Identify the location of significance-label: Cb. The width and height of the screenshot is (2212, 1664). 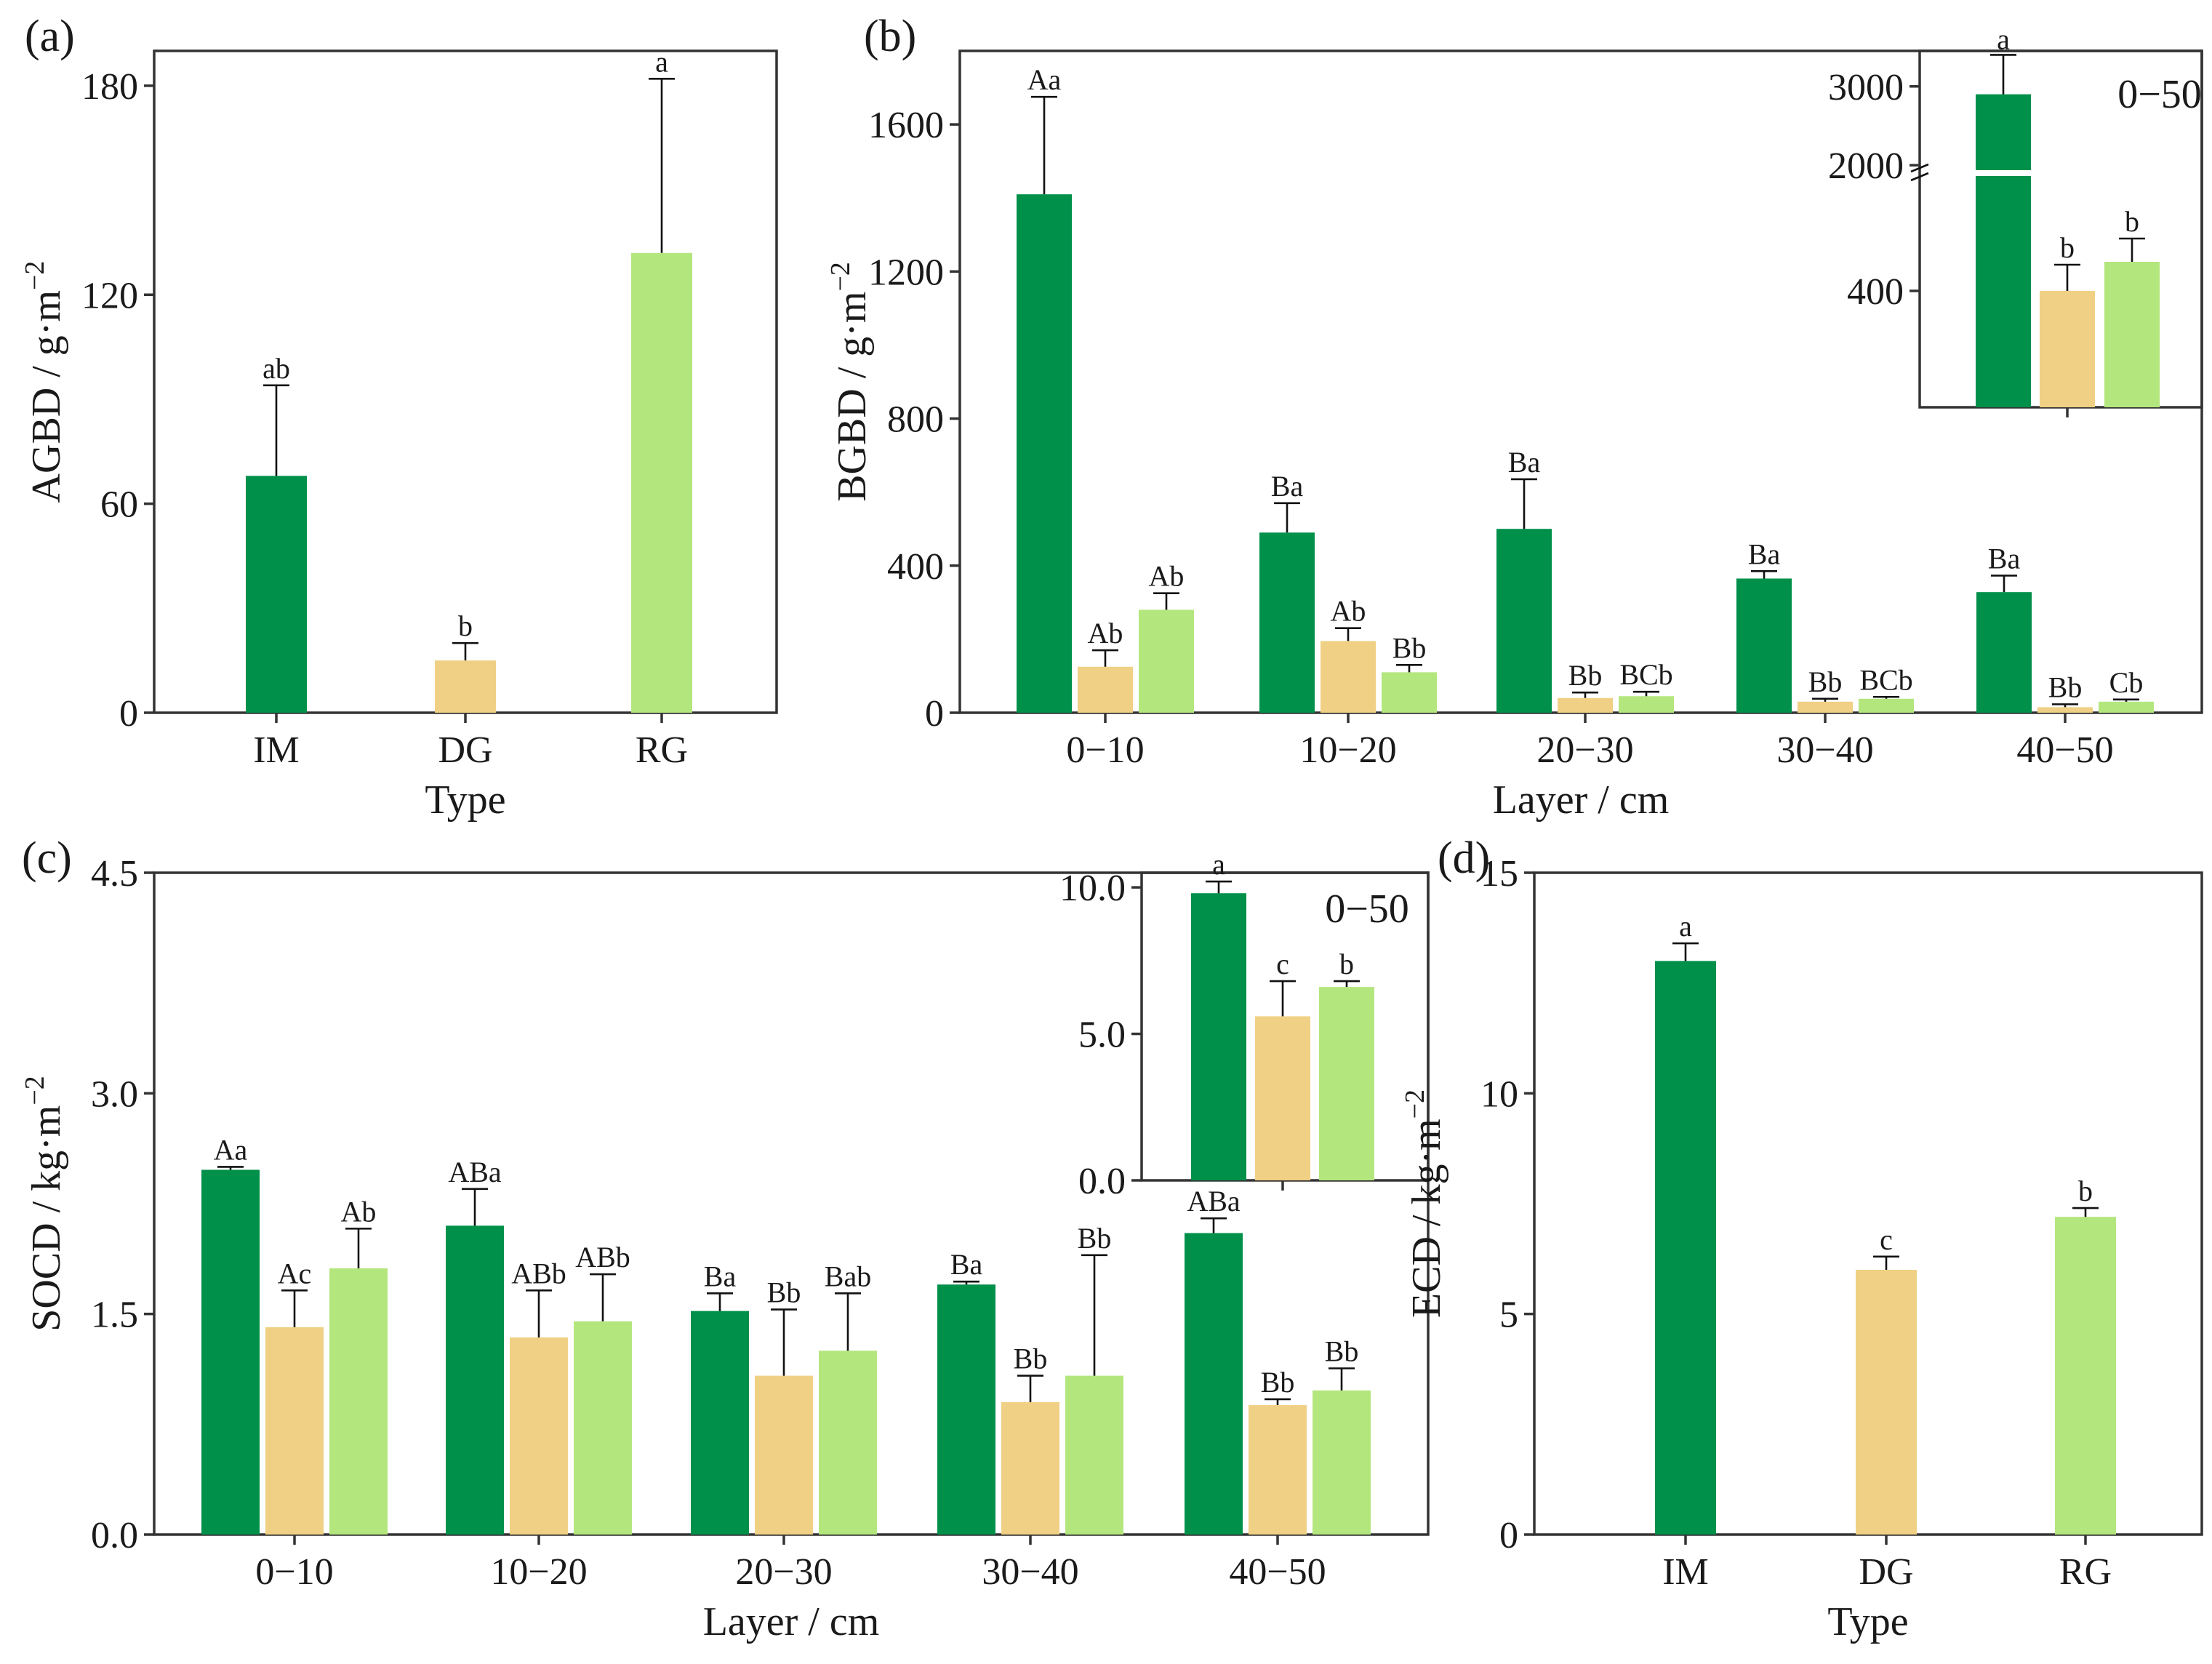
(2126, 682).